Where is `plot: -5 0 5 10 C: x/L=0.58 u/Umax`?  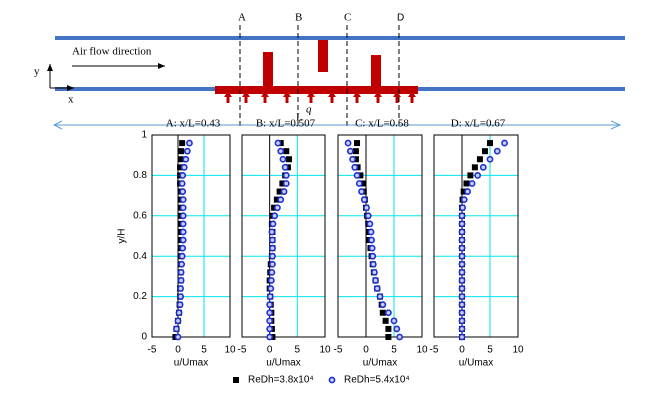 plot: -5 0 5 10 C: x/L=0.58 u/Umax is located at coordinates (381, 243).